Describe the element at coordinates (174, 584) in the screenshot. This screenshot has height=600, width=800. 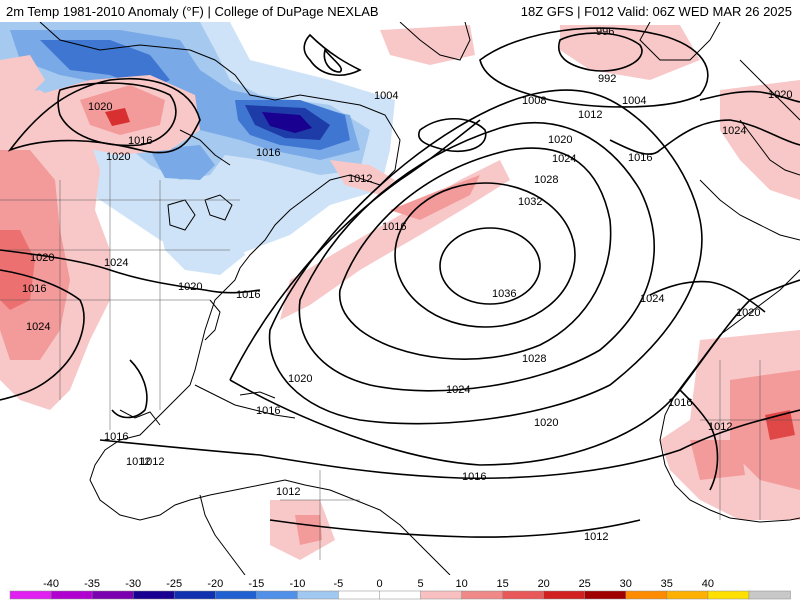
I see `colorbar-tick-label: -25` at that location.